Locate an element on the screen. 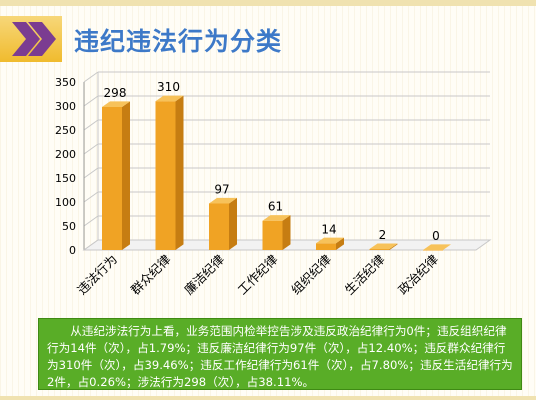 This screenshot has width=536, height=400. x-tick-label: 组织纪律 is located at coordinates (311, 275).